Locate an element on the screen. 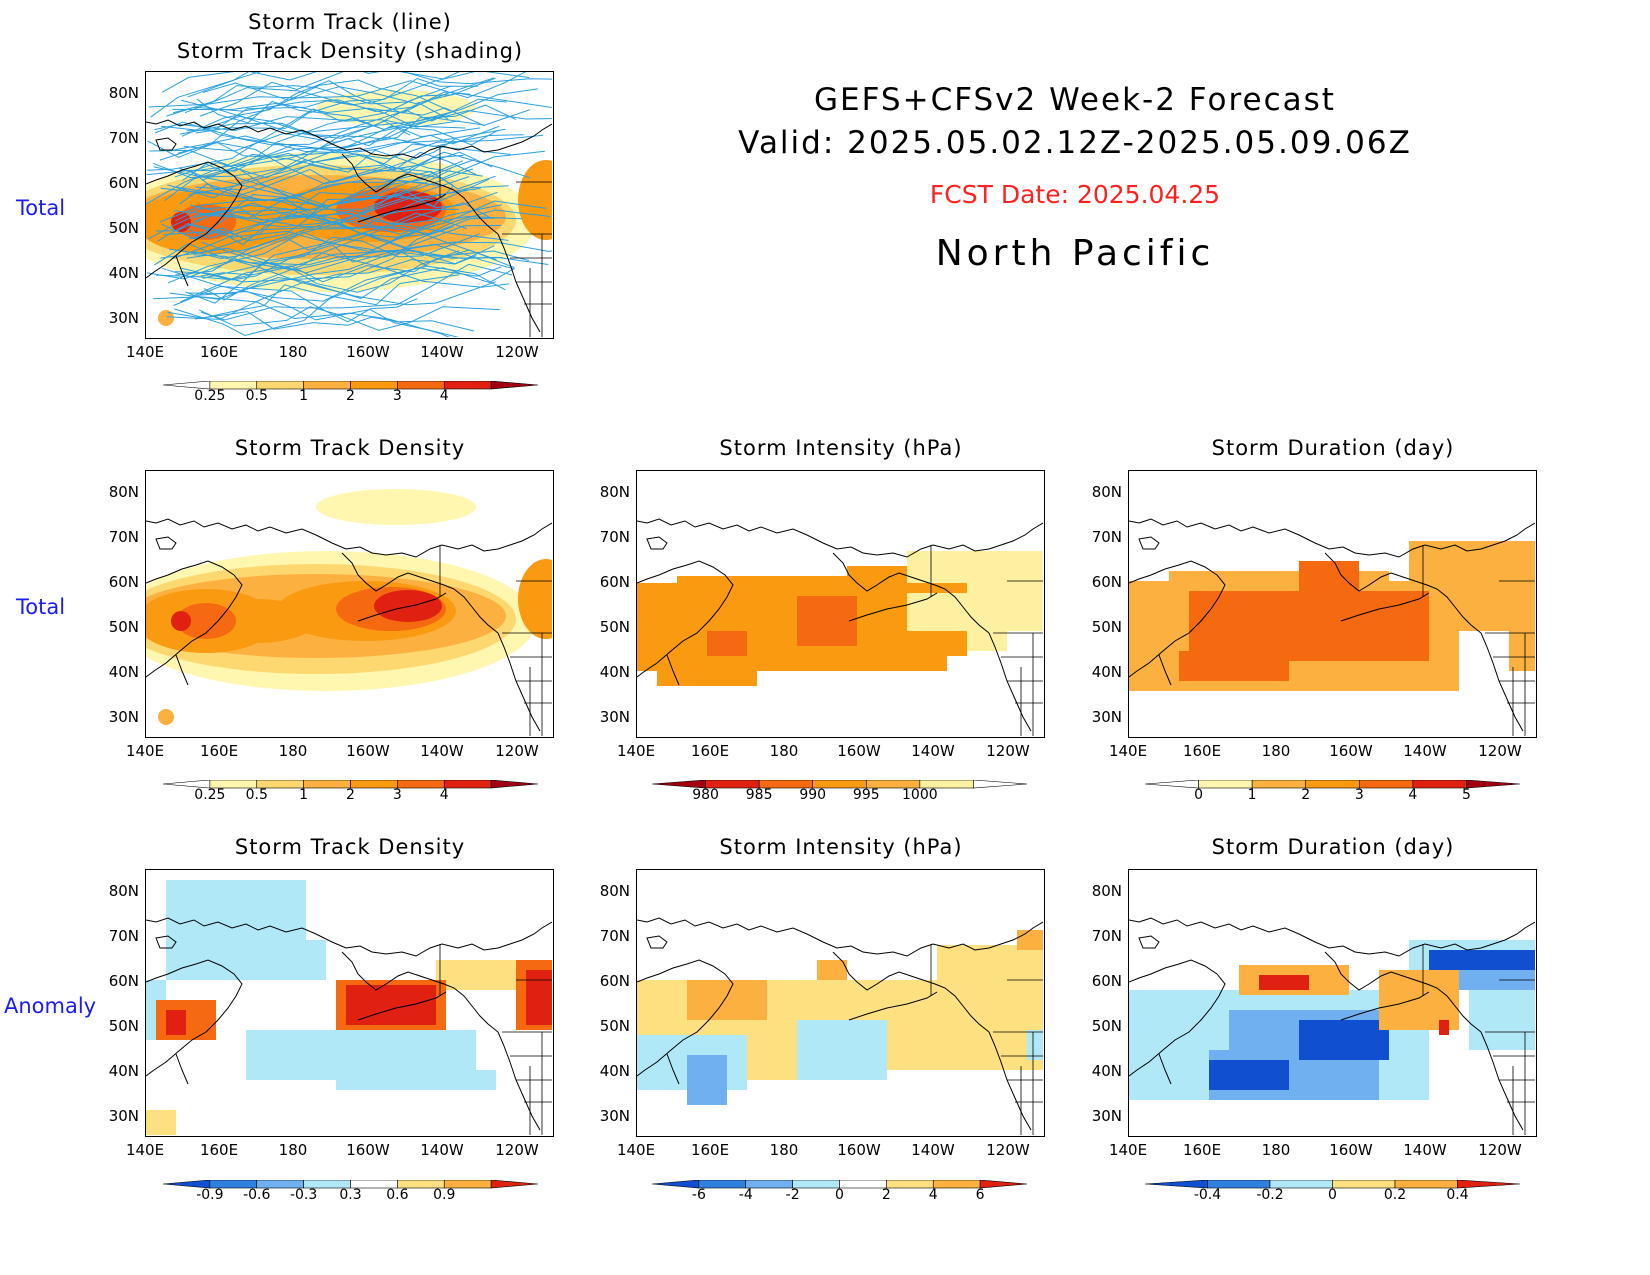  colorbar-tick-label: 0.25 is located at coordinates (210, 795).